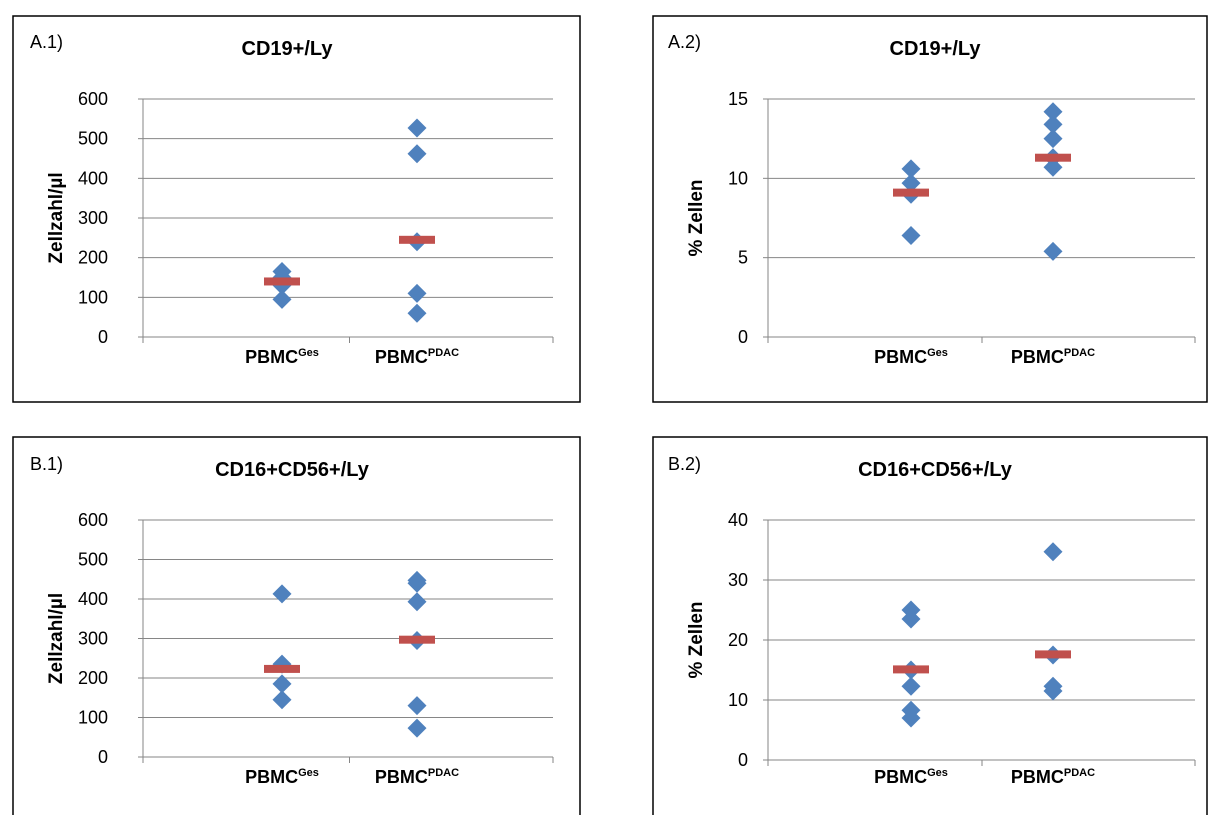 The height and width of the screenshot is (815, 1208). I want to click on y-tick-label: 5, so click(743, 258).